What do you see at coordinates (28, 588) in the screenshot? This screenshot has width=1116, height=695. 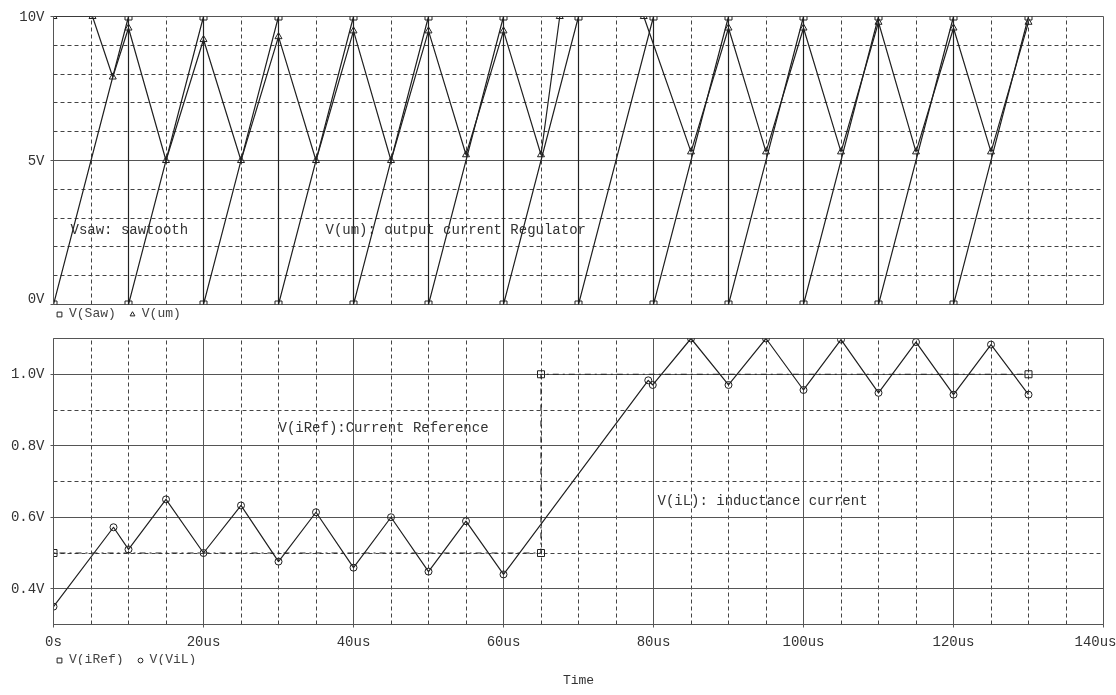 I see `y-tick-label: 0.4V` at bounding box center [28, 588].